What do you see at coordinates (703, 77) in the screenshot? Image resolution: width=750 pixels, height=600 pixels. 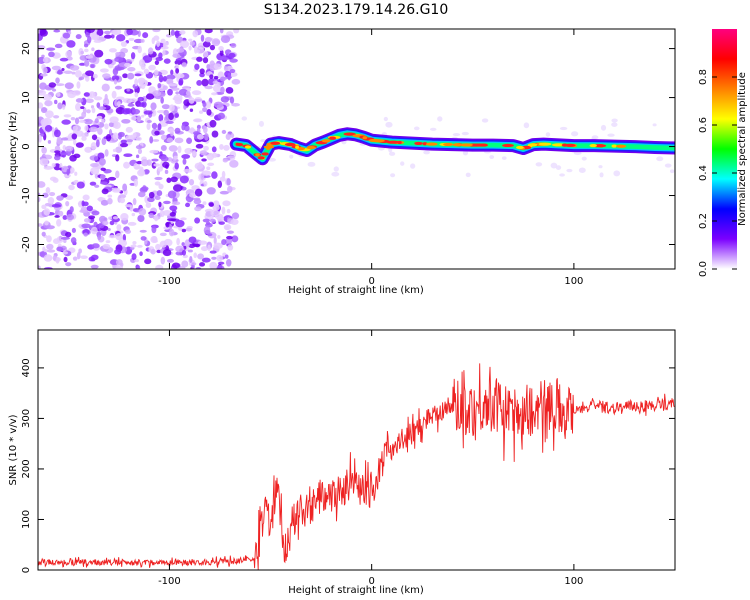 I see `colorbar-tick-label: 0.8` at bounding box center [703, 77].